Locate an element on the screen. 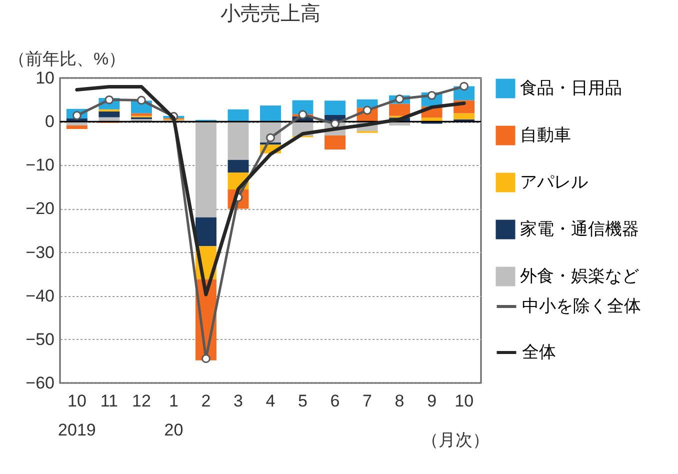  legend-label: アパレル is located at coordinates (554, 182).